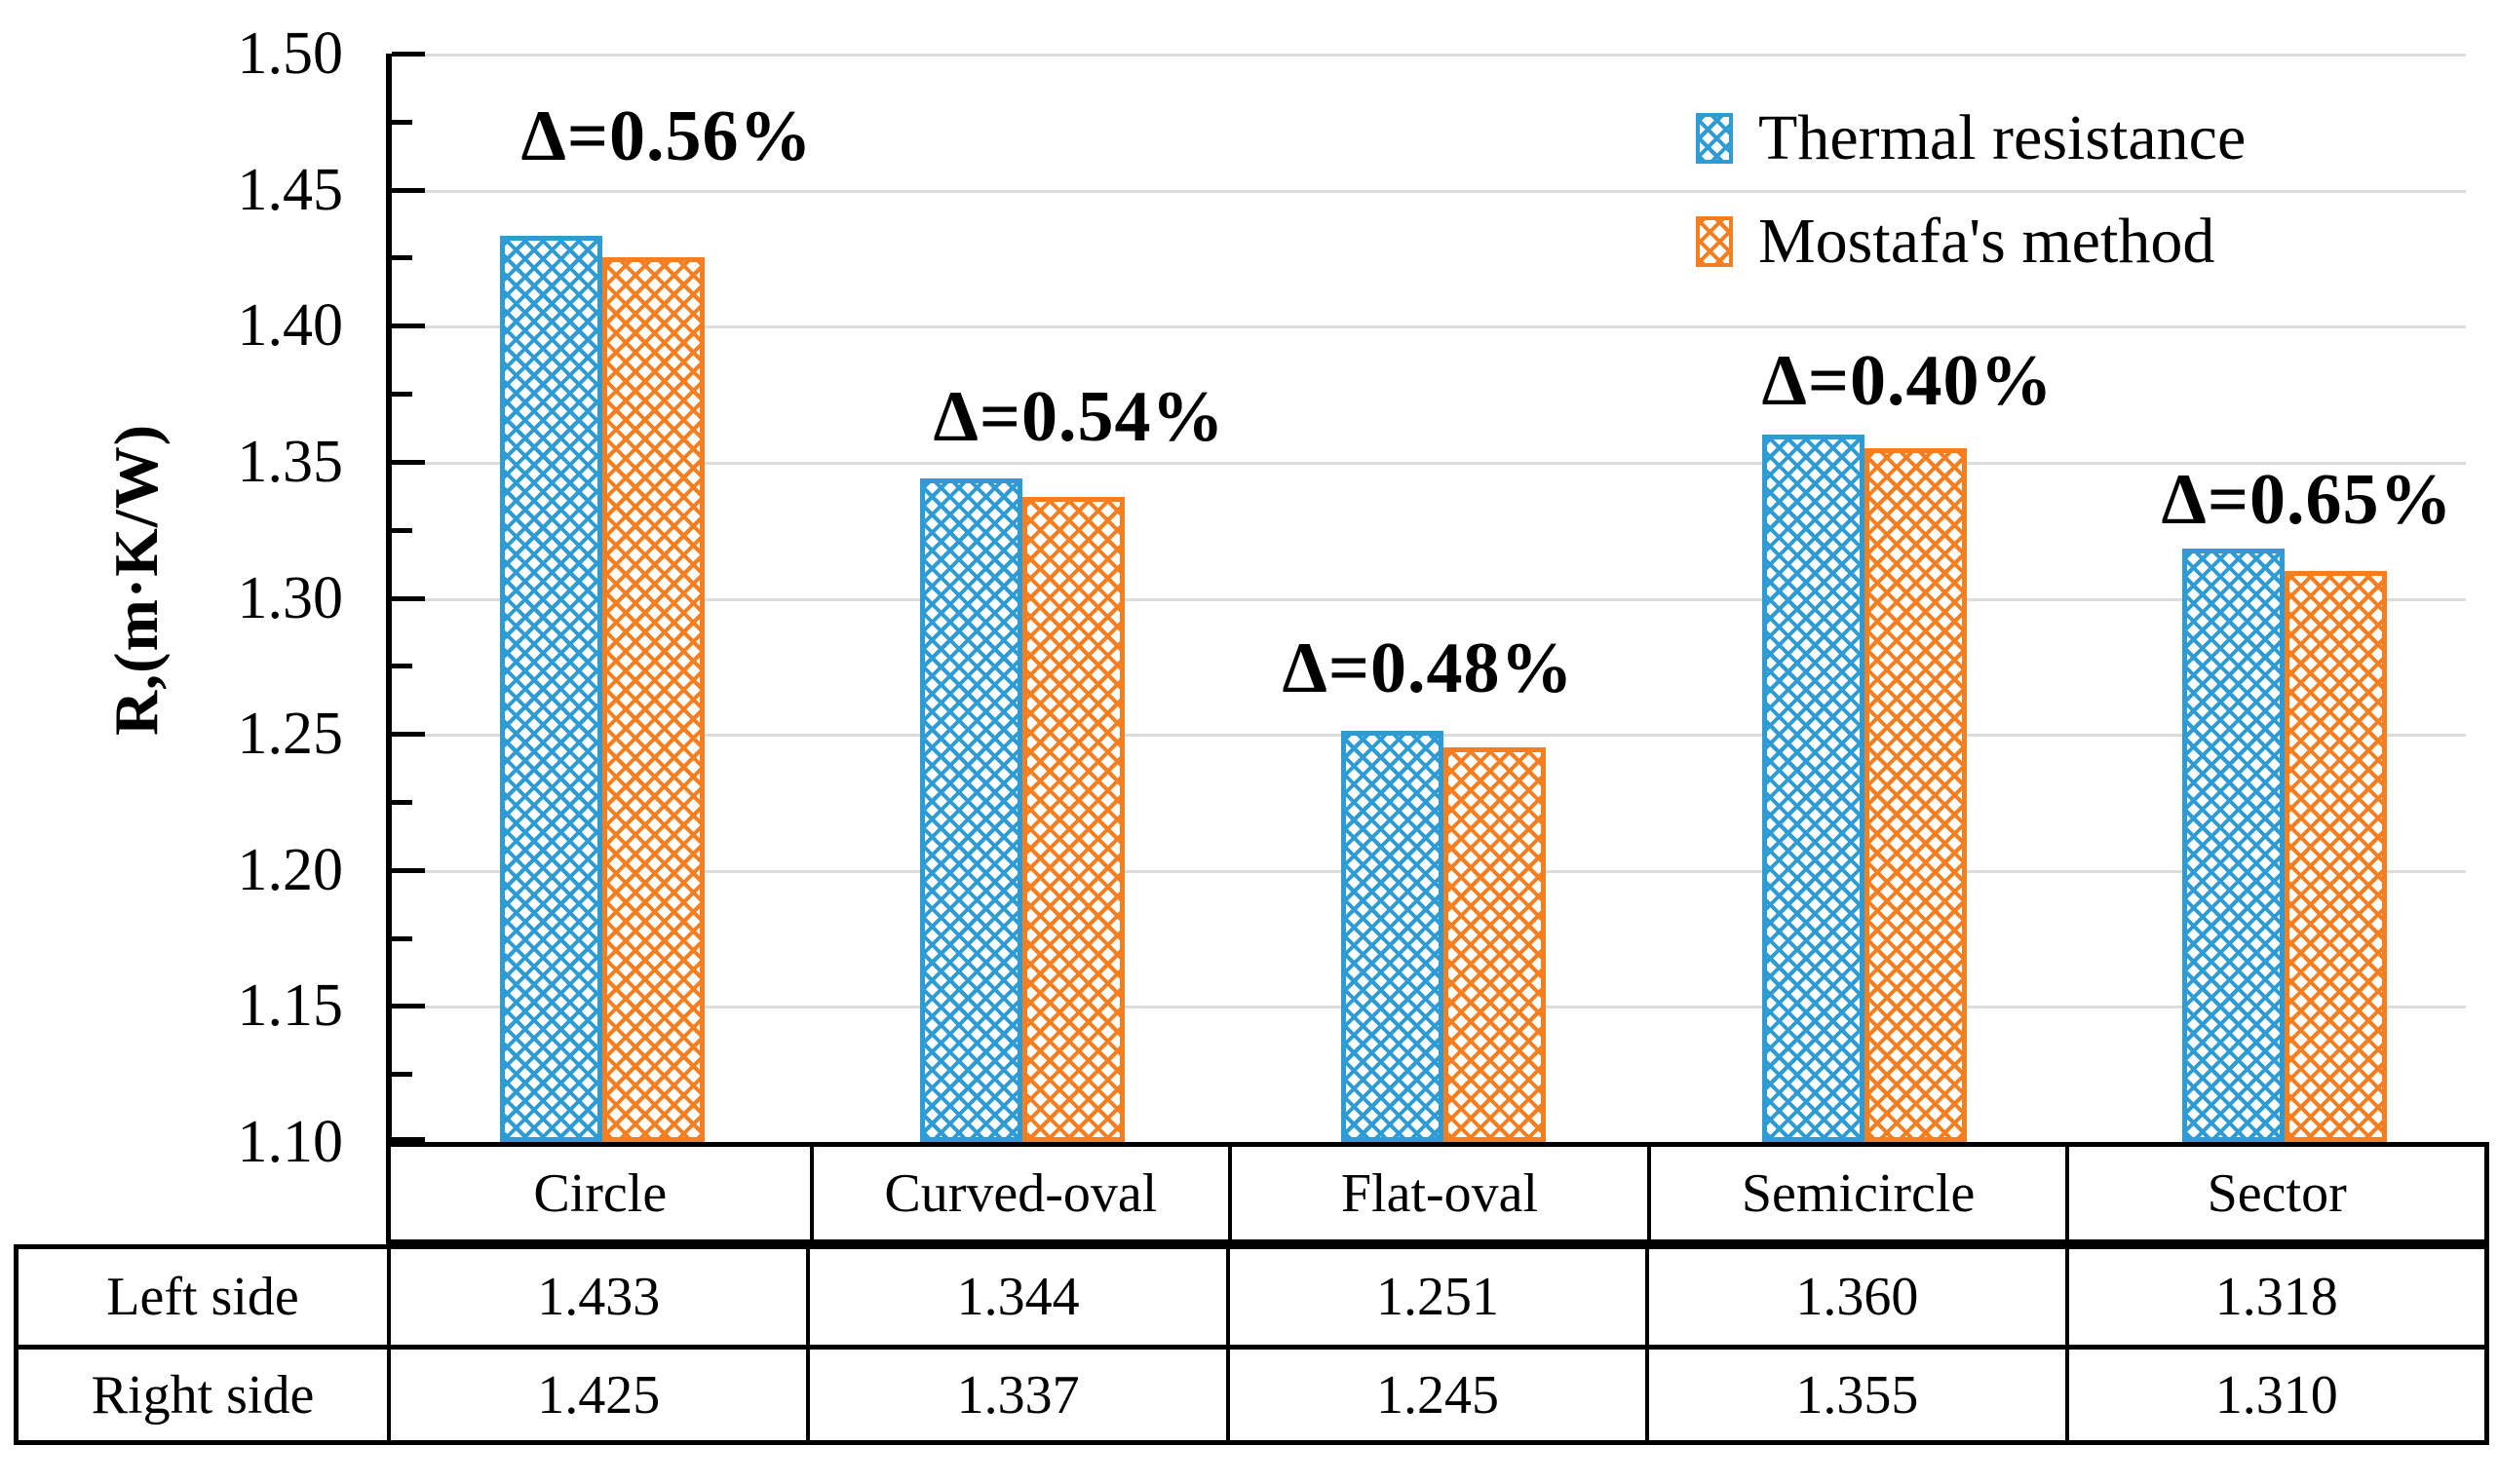  I want to click on legend-label-thermal-resistance: Thermal resistance, so click(2002, 137).